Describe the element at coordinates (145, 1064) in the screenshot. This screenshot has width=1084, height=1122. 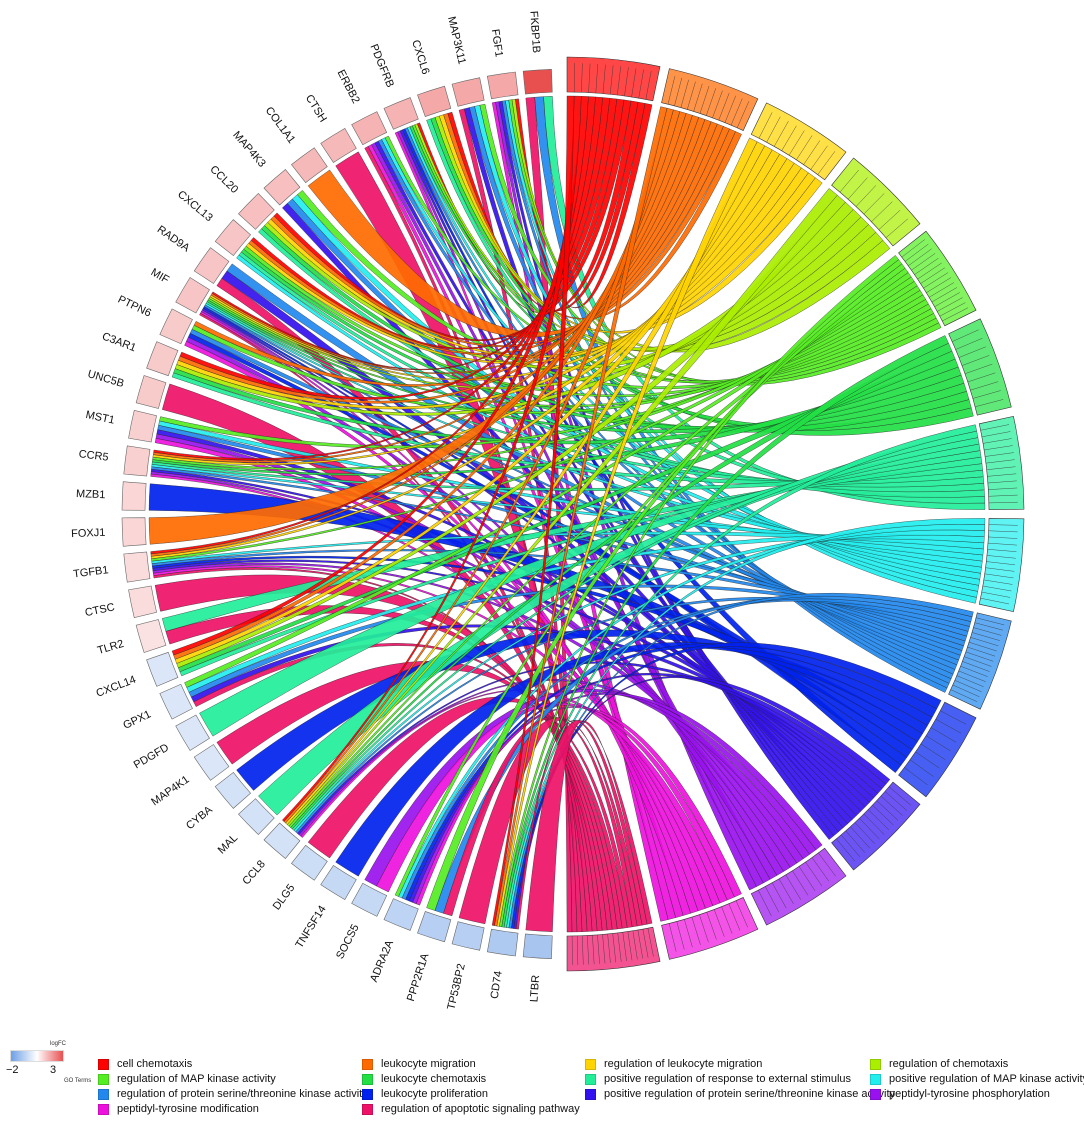
I see `legend-item-cell-chemotaxis: cell chemotaxis` at that location.